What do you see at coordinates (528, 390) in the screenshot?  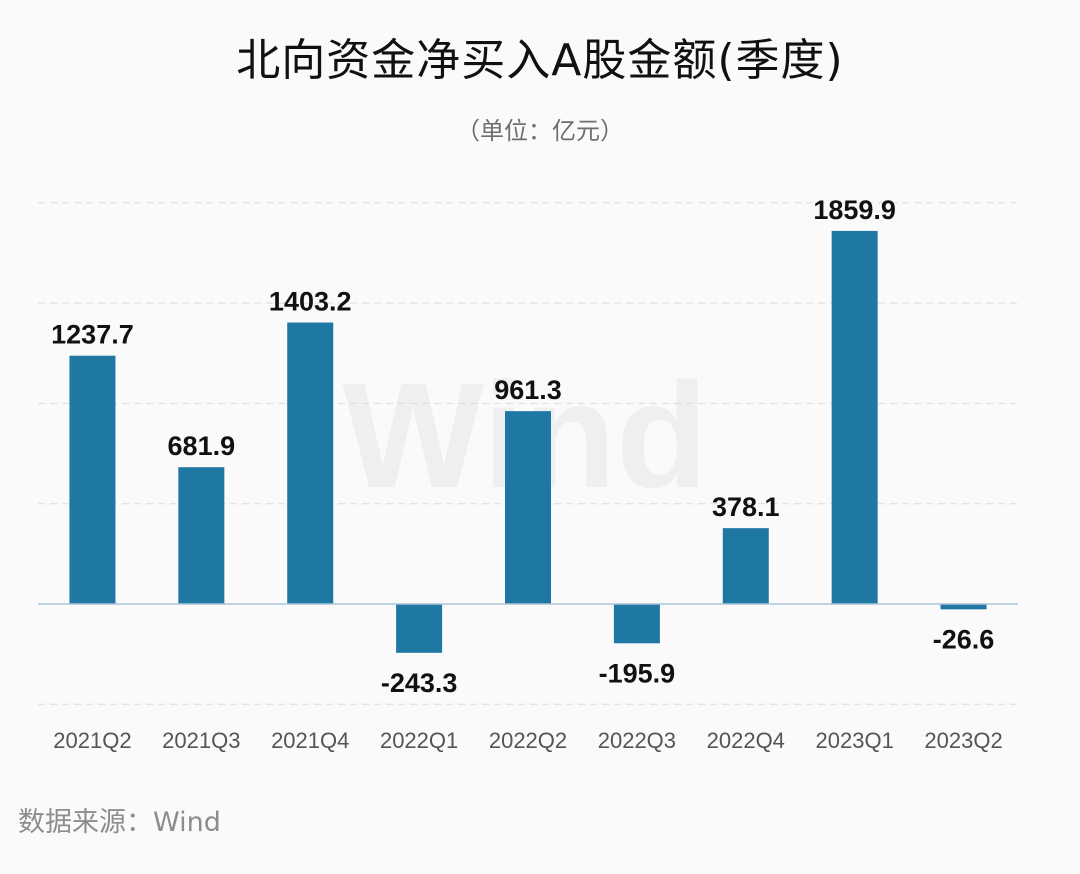 I see `data-label-2022Q2: 961.3` at bounding box center [528, 390].